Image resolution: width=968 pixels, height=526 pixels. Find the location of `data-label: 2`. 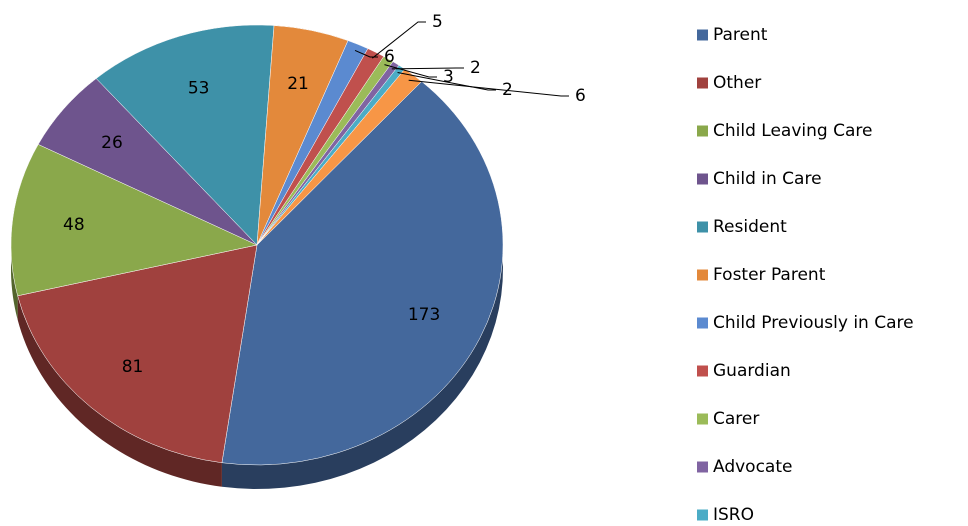

data-label: 2 is located at coordinates (475, 68).